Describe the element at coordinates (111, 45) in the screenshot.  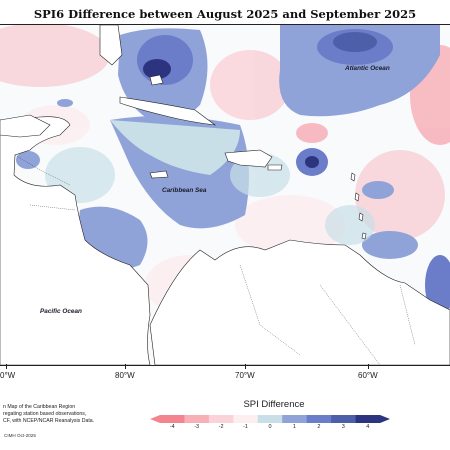
I see `florida` at that location.